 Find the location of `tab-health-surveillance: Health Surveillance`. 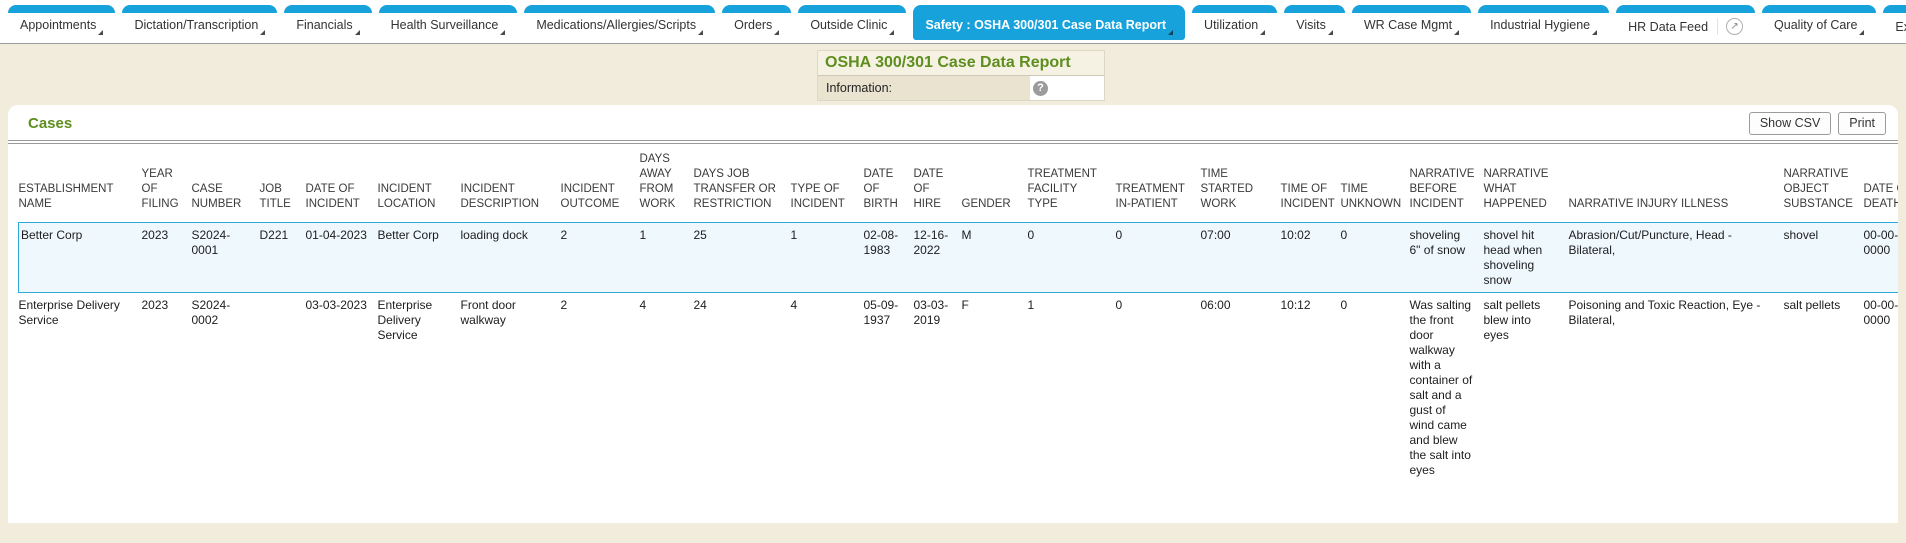

tab-health-surveillance: Health Surveillance is located at coordinates (448, 22).